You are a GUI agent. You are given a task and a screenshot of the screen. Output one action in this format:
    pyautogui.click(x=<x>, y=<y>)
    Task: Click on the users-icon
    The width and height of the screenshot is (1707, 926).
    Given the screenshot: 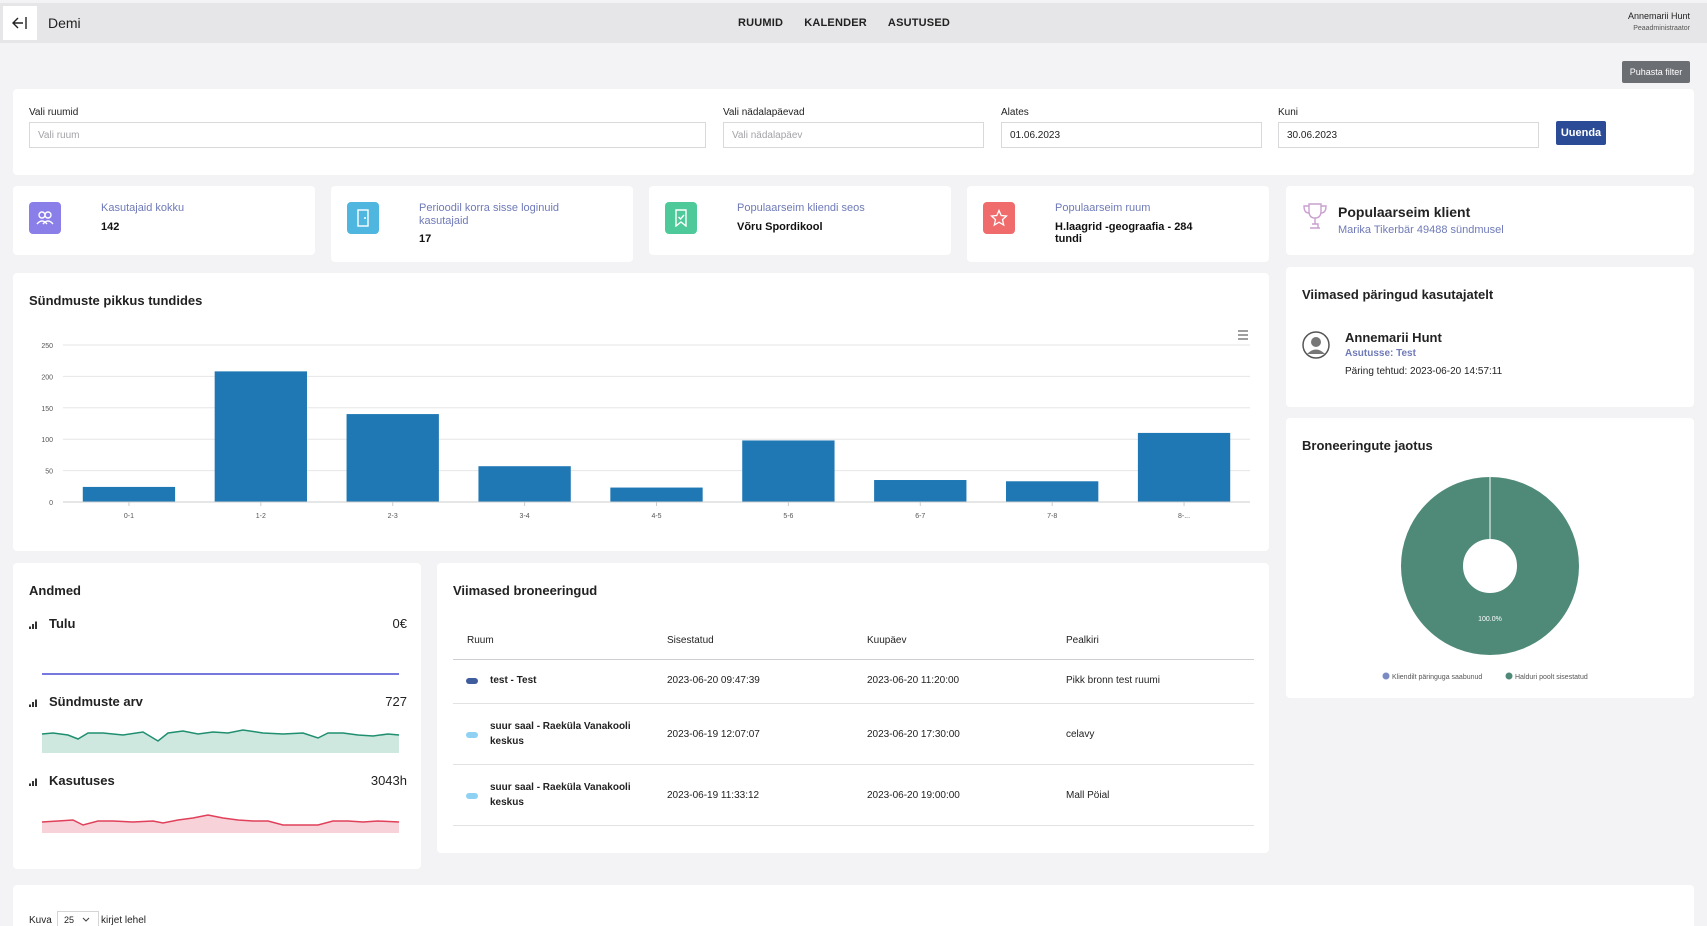 What is the action you would take?
    pyautogui.click(x=45, y=218)
    